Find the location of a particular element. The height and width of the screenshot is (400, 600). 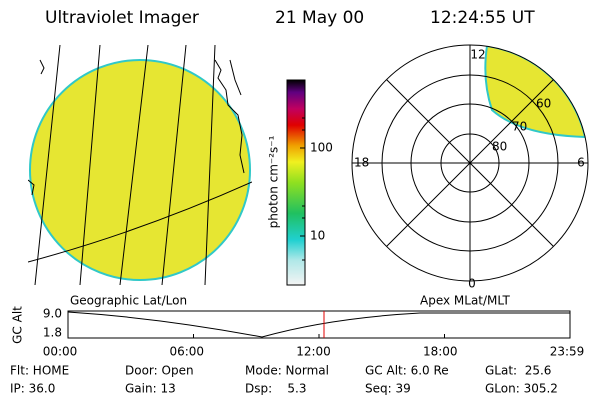

colorbar-tick: 100 is located at coordinates (321, 148).